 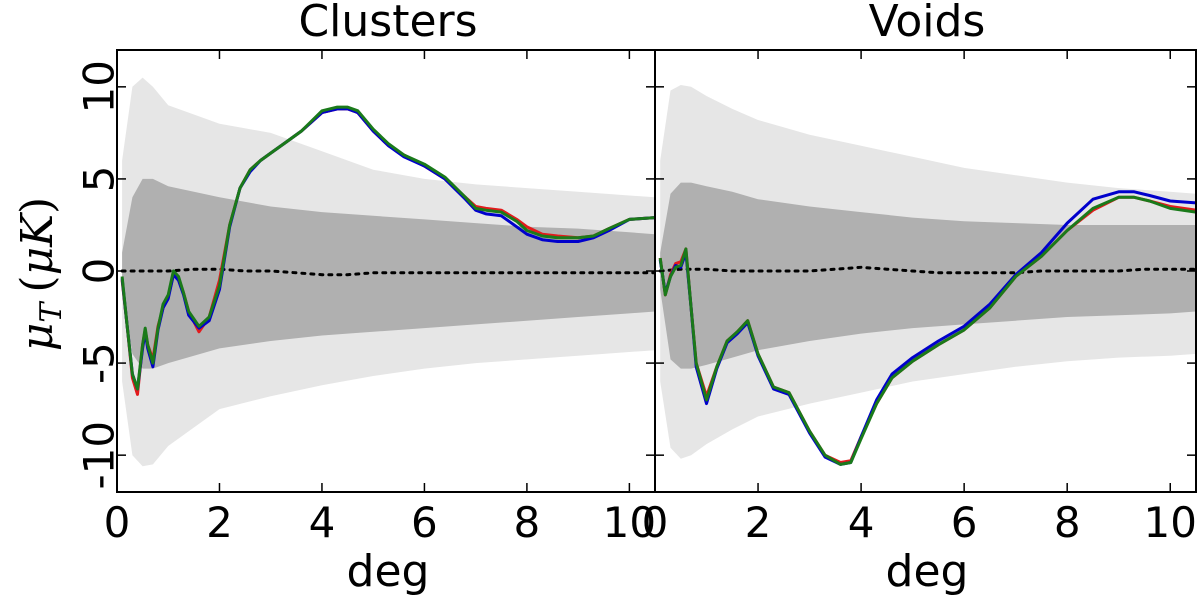 I want to click on x-tick-label-voids-10: 10, so click(x=1170, y=522).